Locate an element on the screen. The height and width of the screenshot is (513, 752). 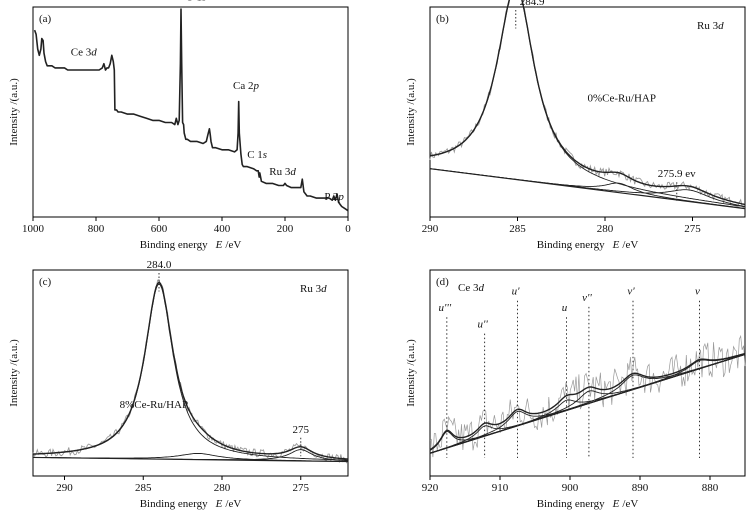
x-tick-label: 800 is located at coordinates (96, 229).